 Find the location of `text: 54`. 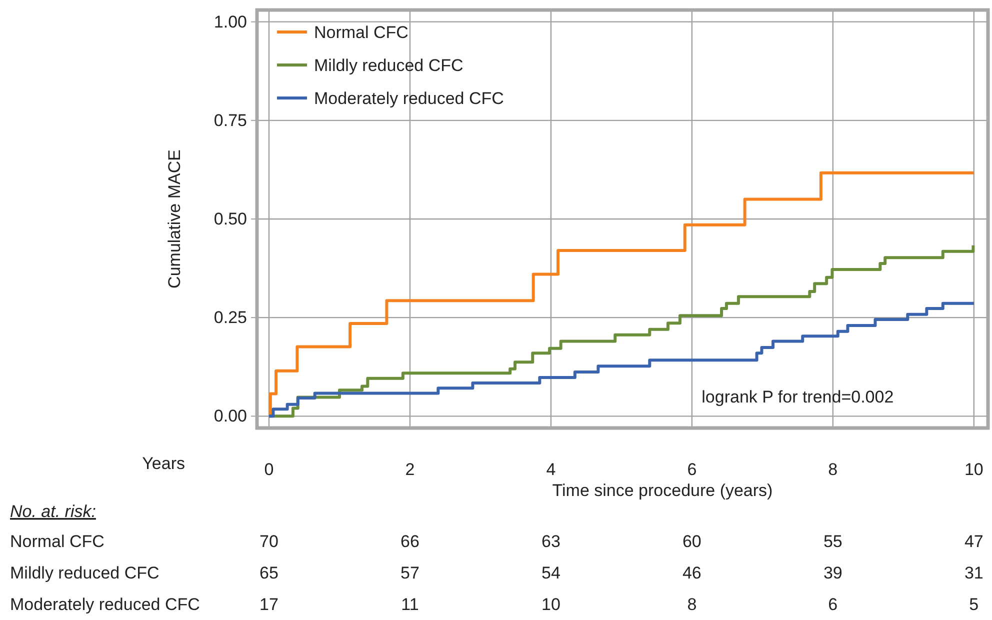

text: 54 is located at coordinates (550, 573).